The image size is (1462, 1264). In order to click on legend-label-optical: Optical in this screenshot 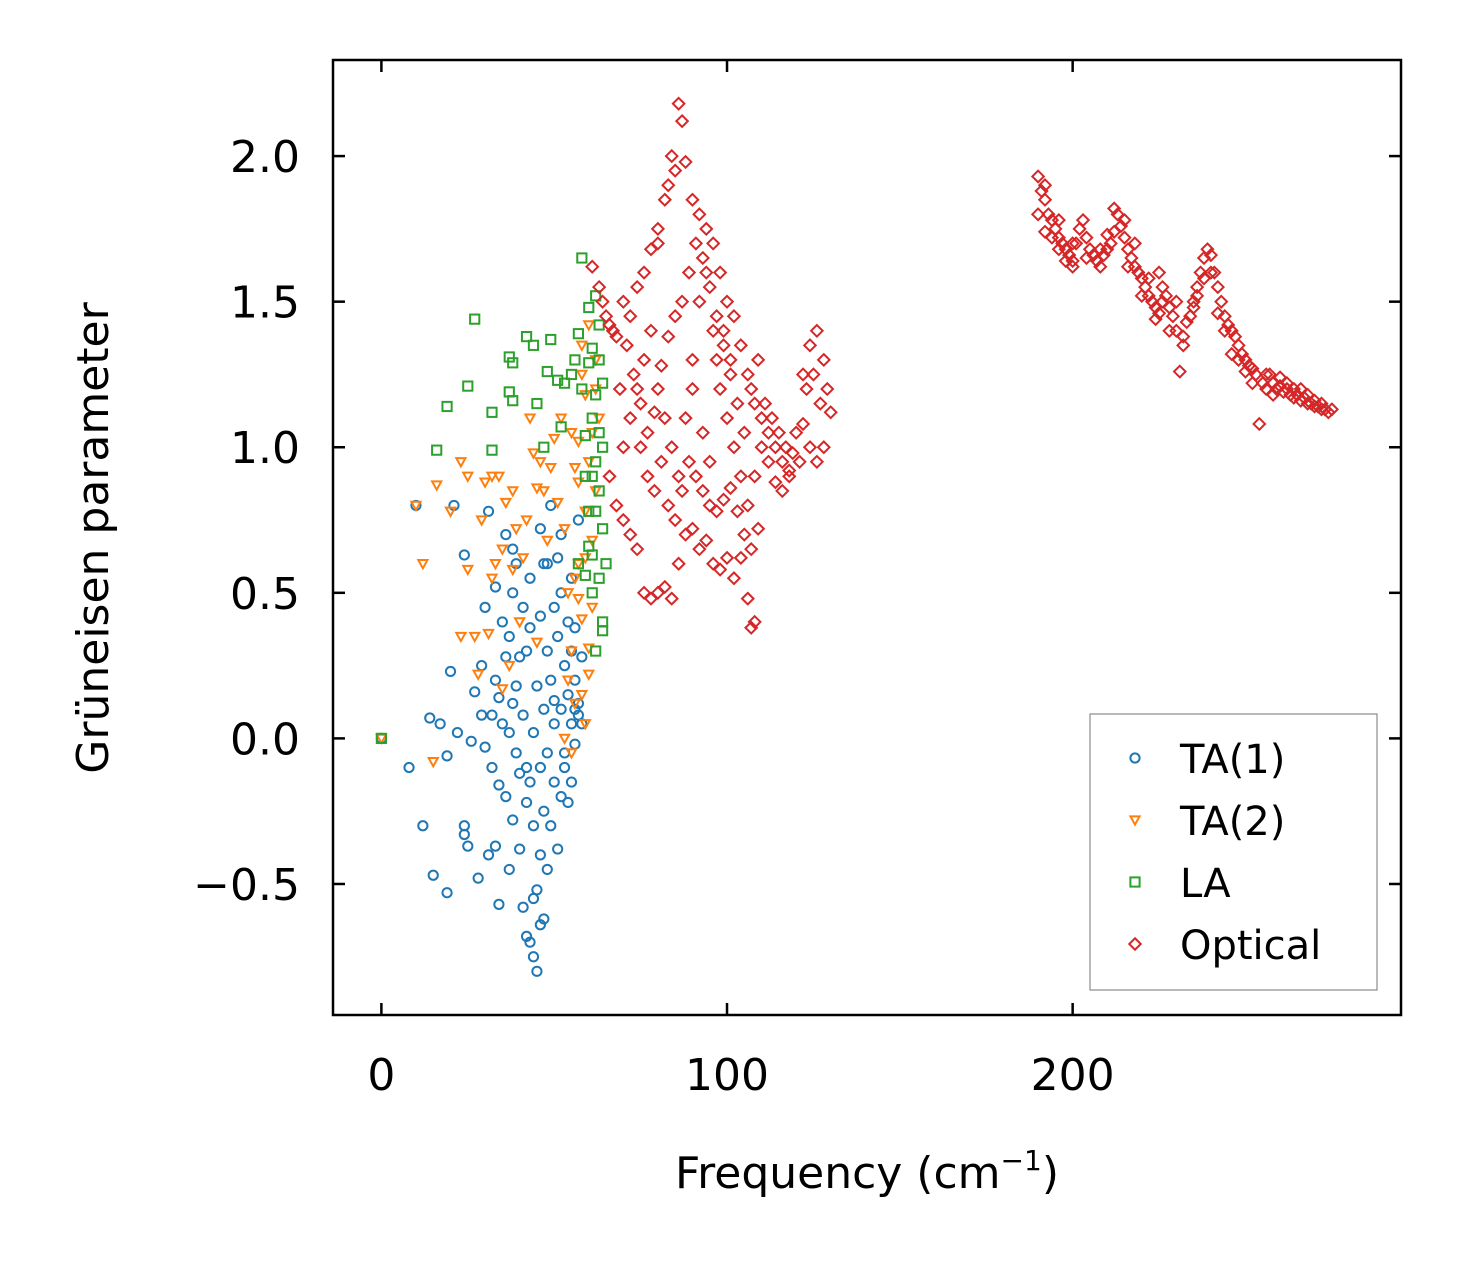, I will do `click(1250, 946)`.